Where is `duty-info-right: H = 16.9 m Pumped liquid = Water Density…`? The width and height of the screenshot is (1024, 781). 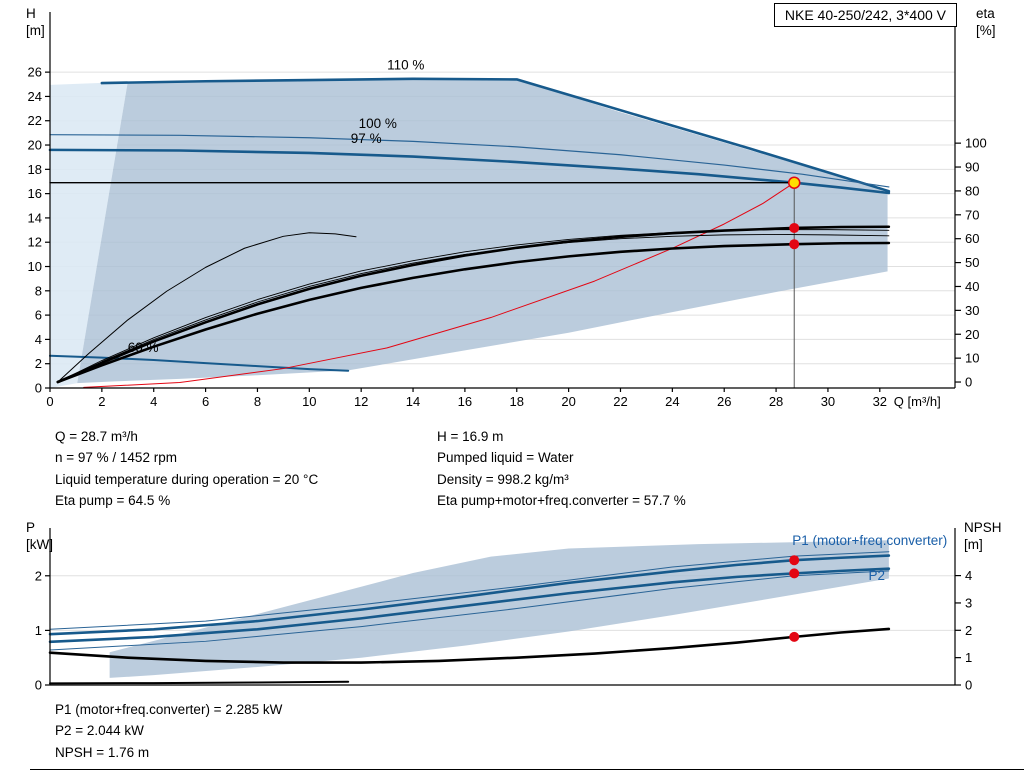
duty-info-right: H = 16.9 m Pumped liquid = Water Density… is located at coordinates (561, 468).